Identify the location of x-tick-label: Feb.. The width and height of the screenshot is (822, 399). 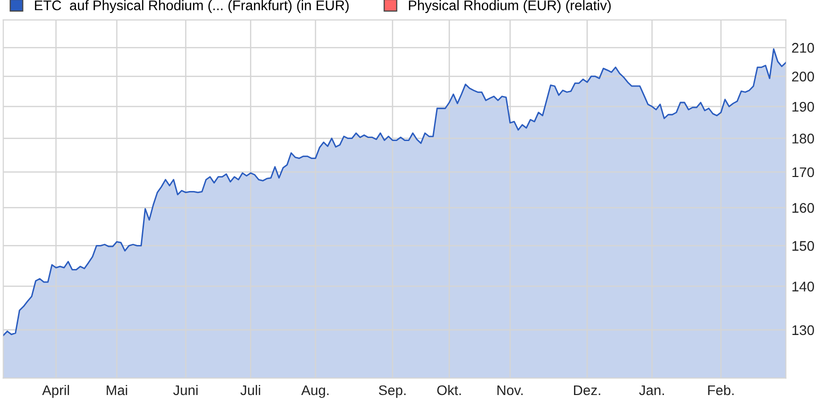
(721, 390).